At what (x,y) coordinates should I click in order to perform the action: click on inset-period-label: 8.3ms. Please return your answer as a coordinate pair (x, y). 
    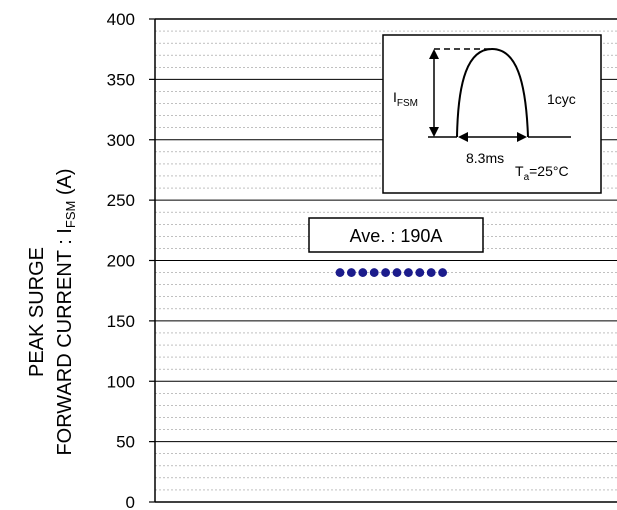
    Looking at the image, I should click on (485, 158).